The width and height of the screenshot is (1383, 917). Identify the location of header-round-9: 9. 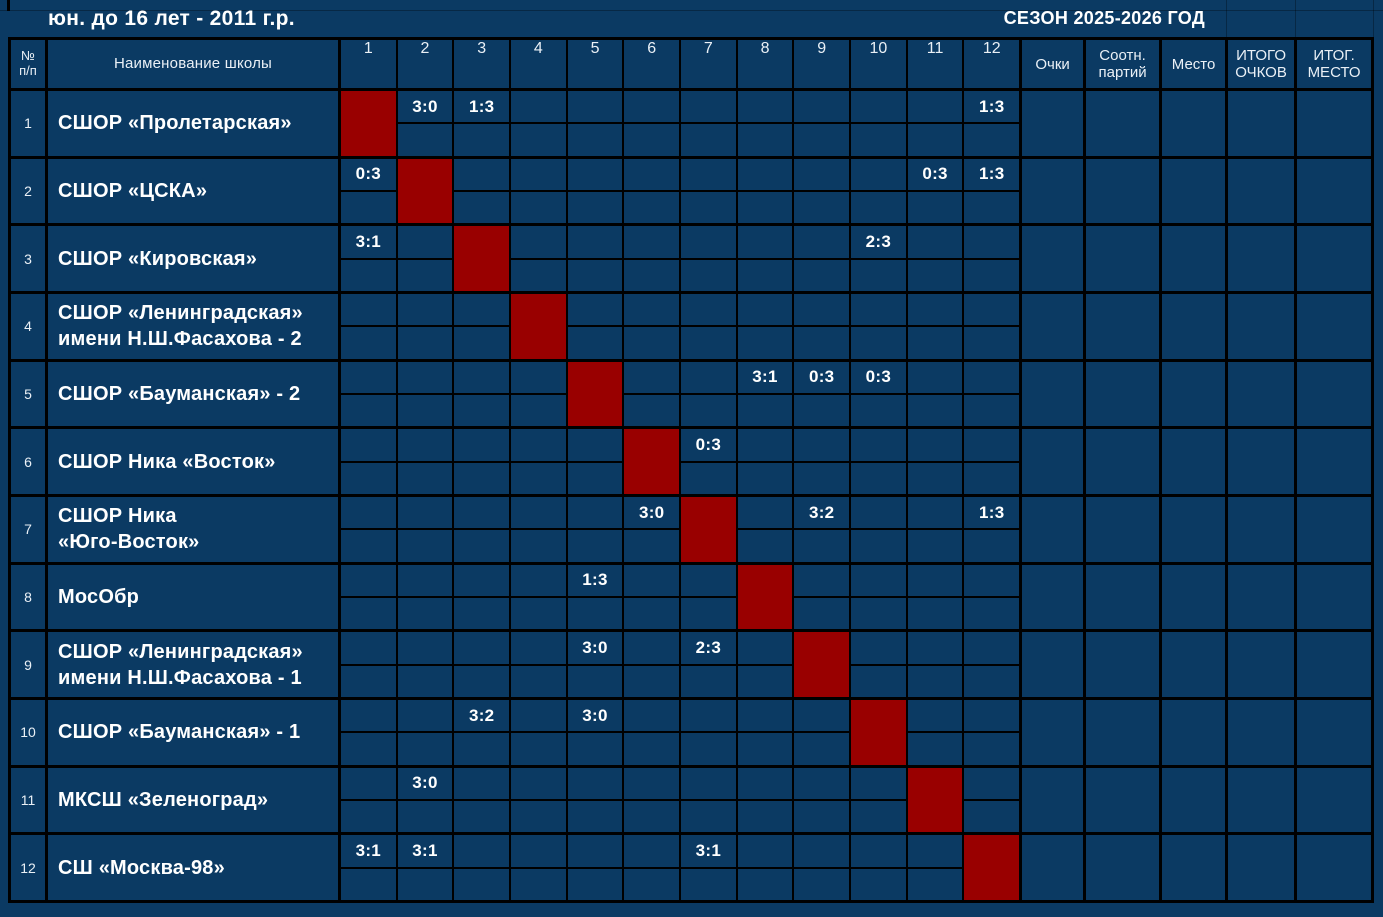
(823, 64).